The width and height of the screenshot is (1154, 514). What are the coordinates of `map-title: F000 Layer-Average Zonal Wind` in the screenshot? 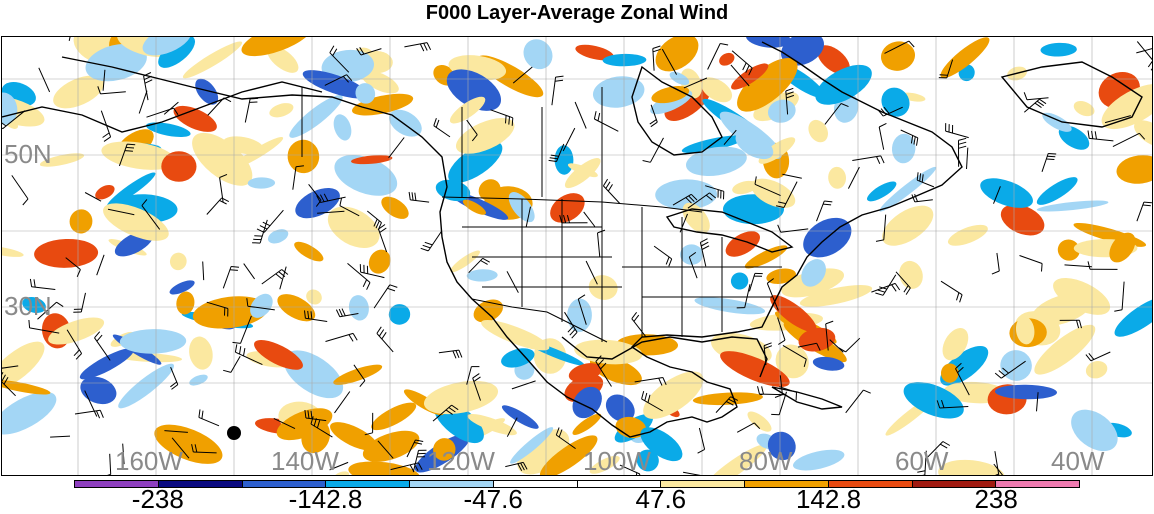 It's located at (577, 14).